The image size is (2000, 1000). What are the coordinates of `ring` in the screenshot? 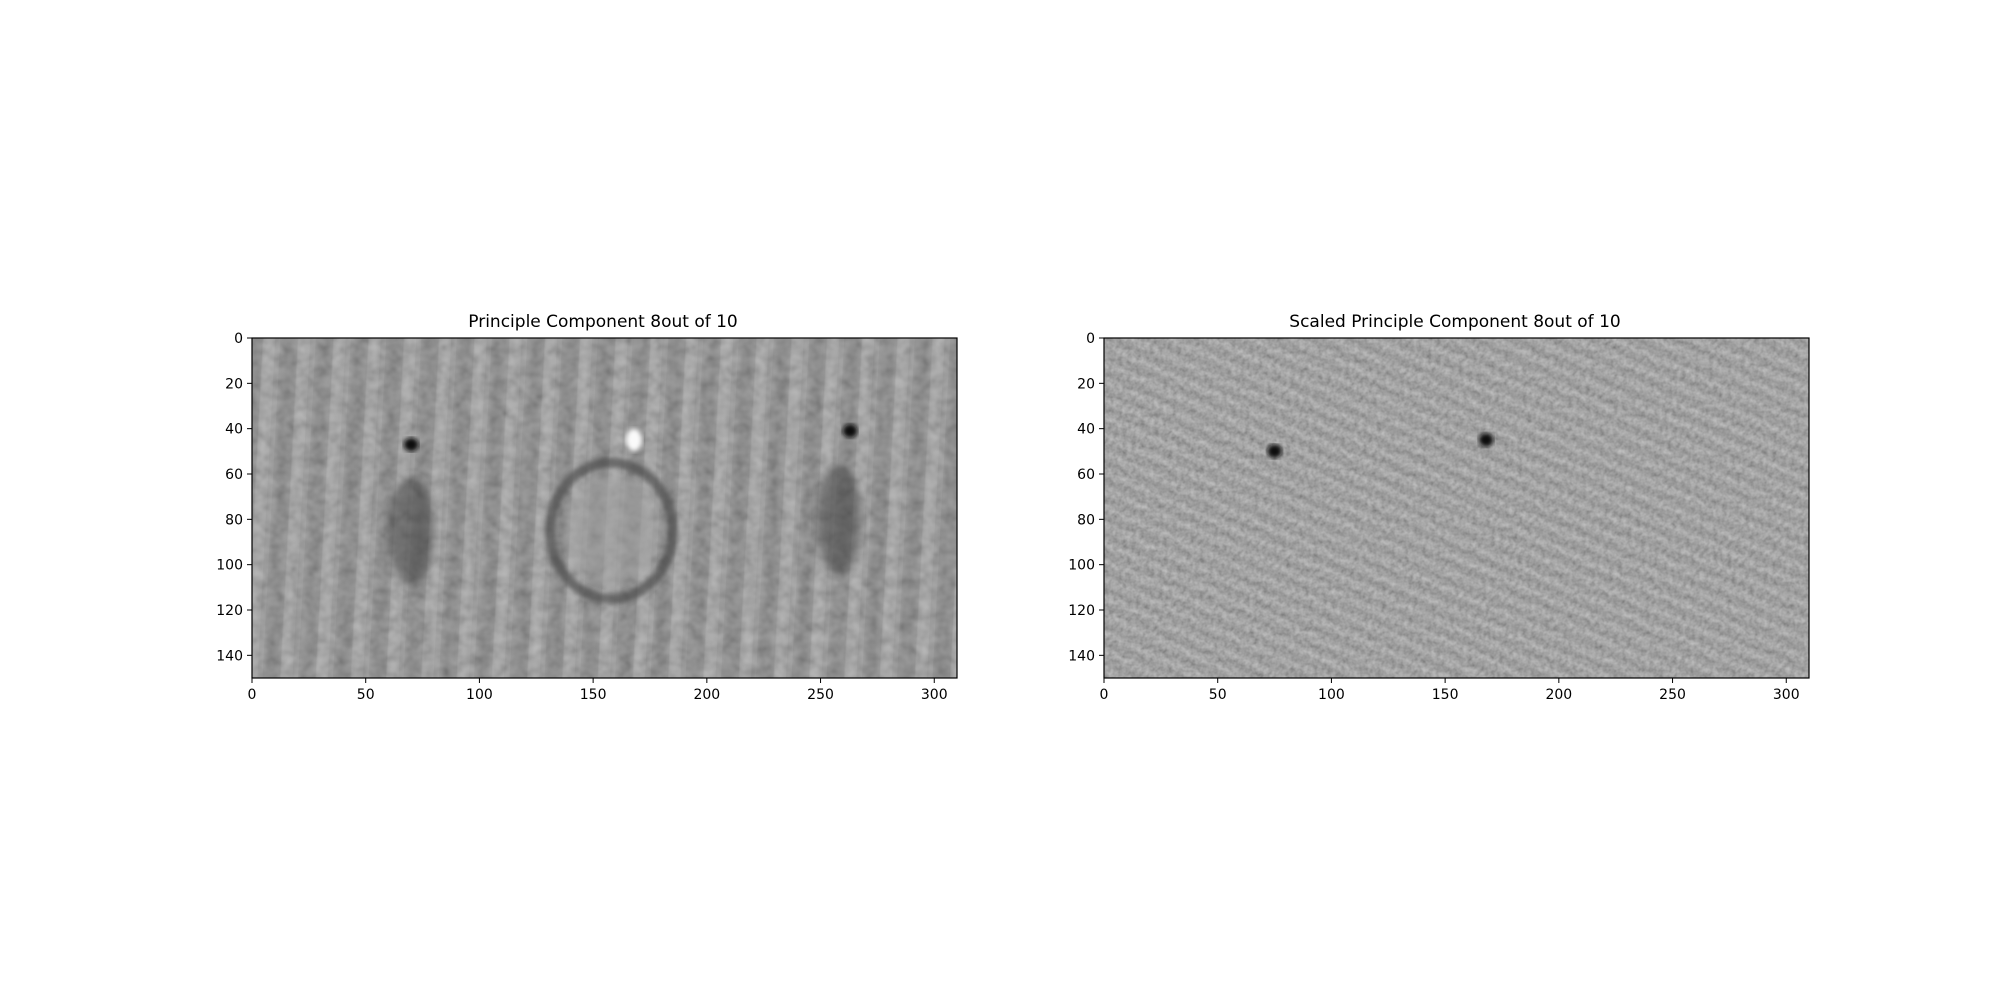 It's located at (611, 530).